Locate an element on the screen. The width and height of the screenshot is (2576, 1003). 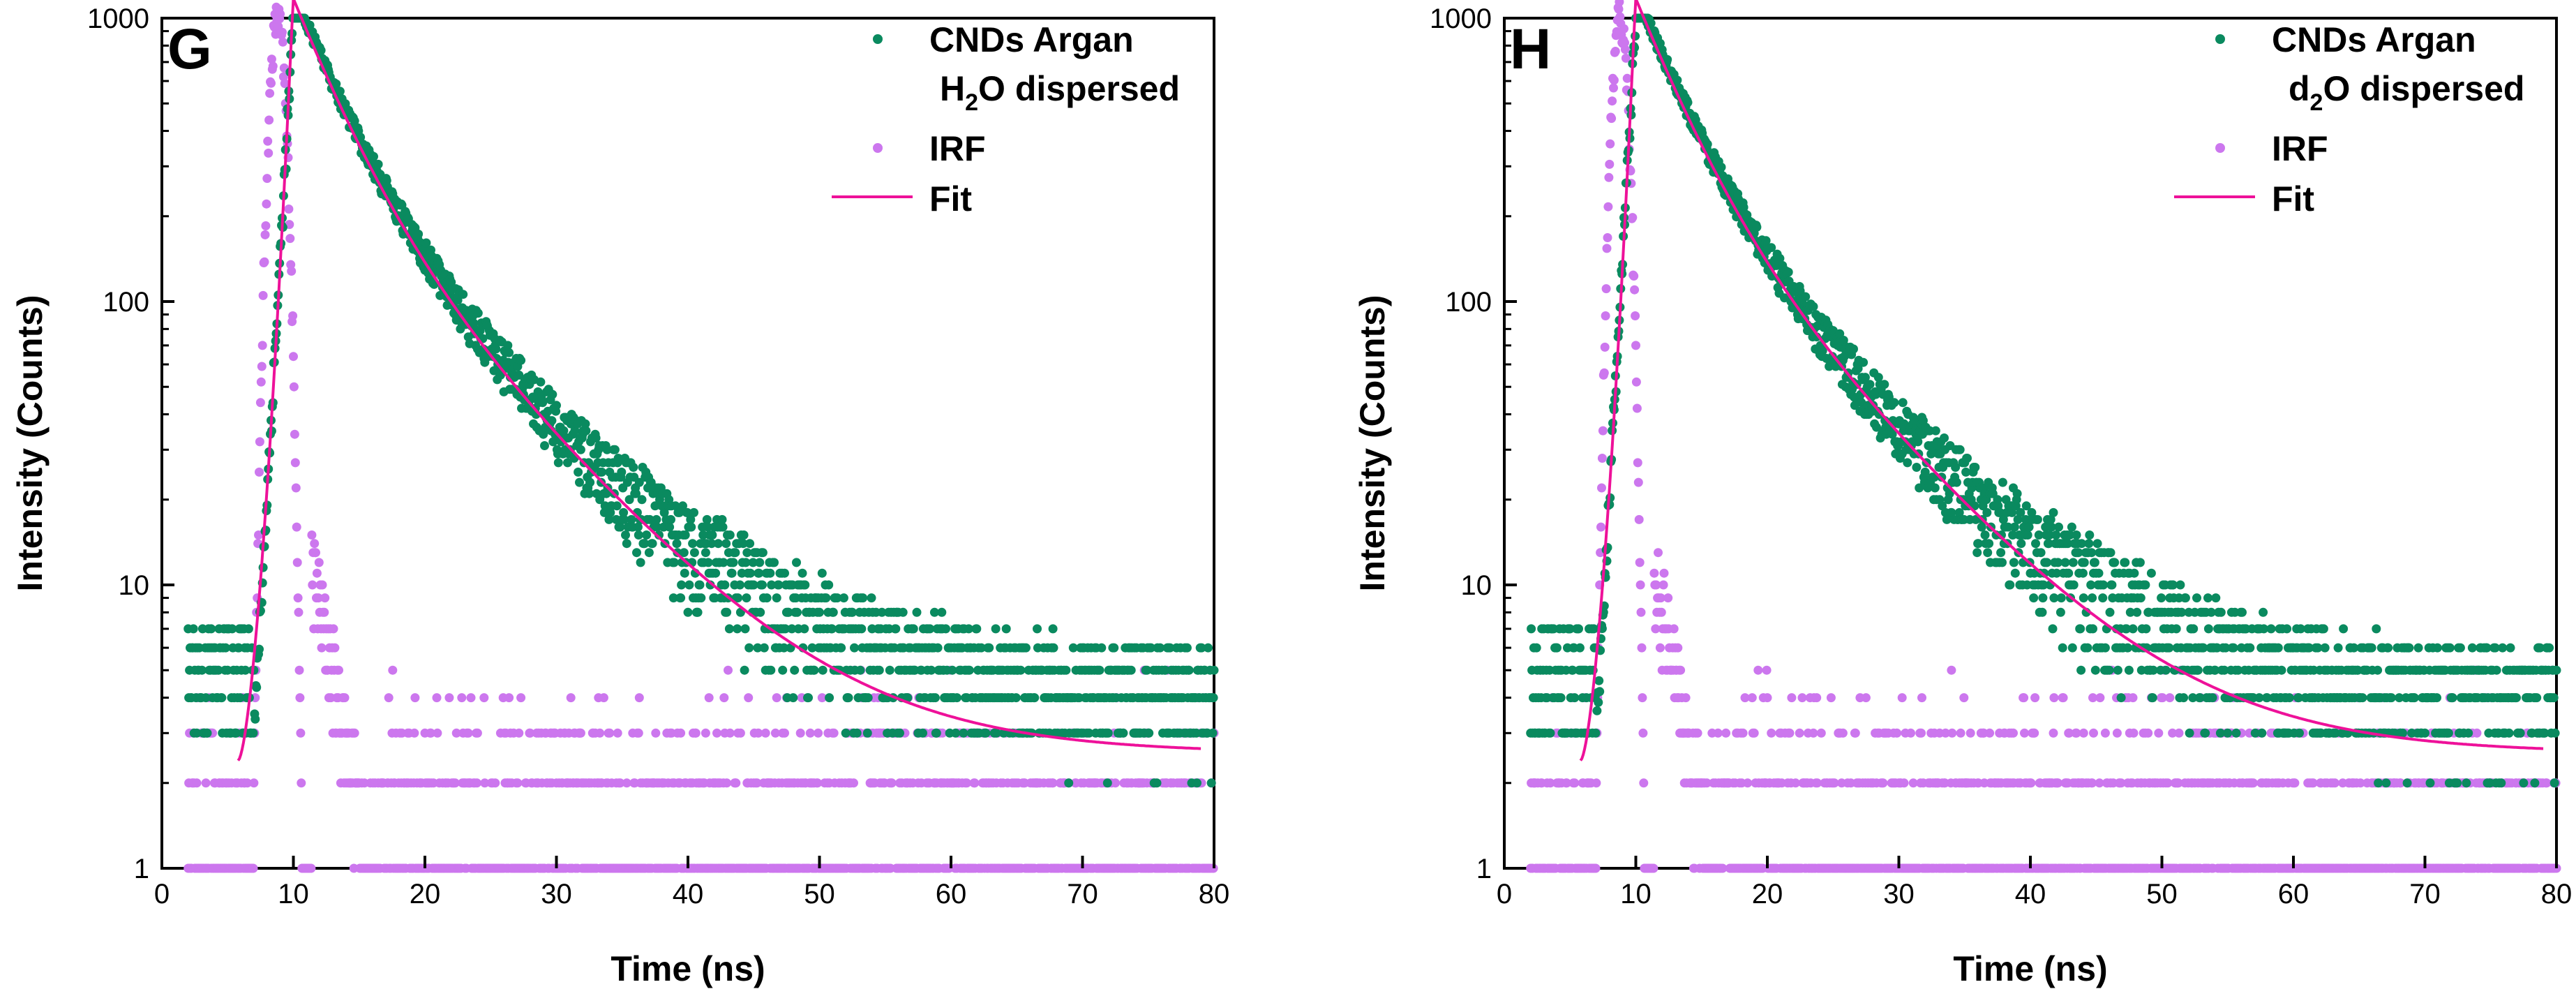
solvent-subscript: 2 is located at coordinates (971, 103).